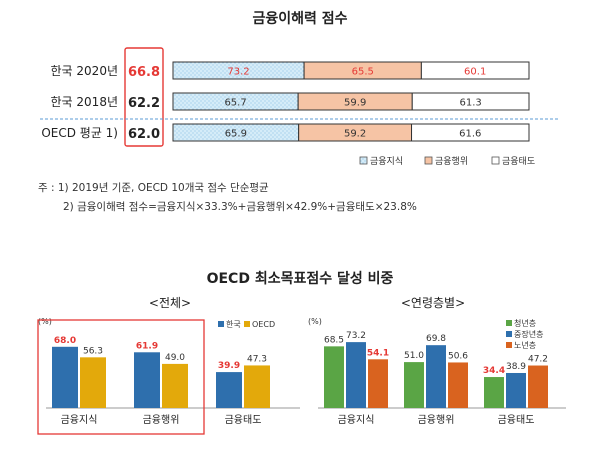 The width and height of the screenshot is (600, 459). What do you see at coordinates (121, 377) in the screenshot?
I see `highlight-box` at bounding box center [121, 377].